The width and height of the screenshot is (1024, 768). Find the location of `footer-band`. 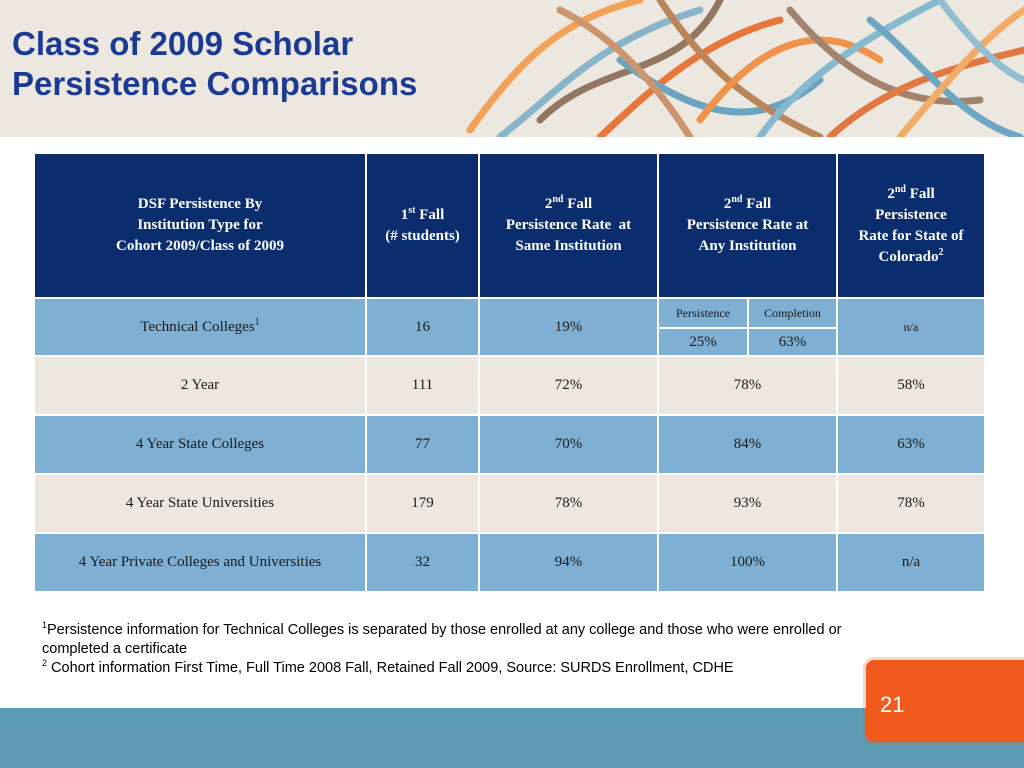

footer-band is located at coordinates (512, 738).